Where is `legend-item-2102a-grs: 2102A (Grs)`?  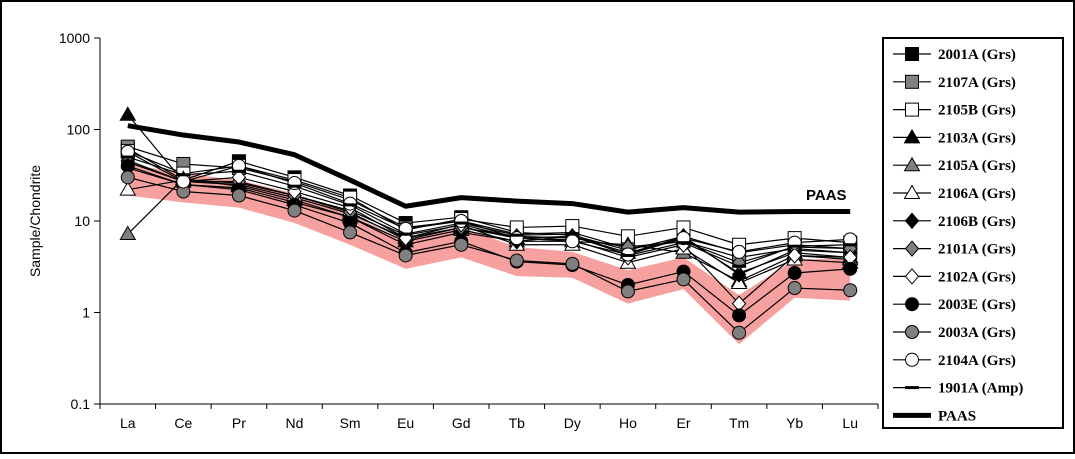
legend-item-2102a-grs: 2102A (Grs) is located at coordinates (954, 276).